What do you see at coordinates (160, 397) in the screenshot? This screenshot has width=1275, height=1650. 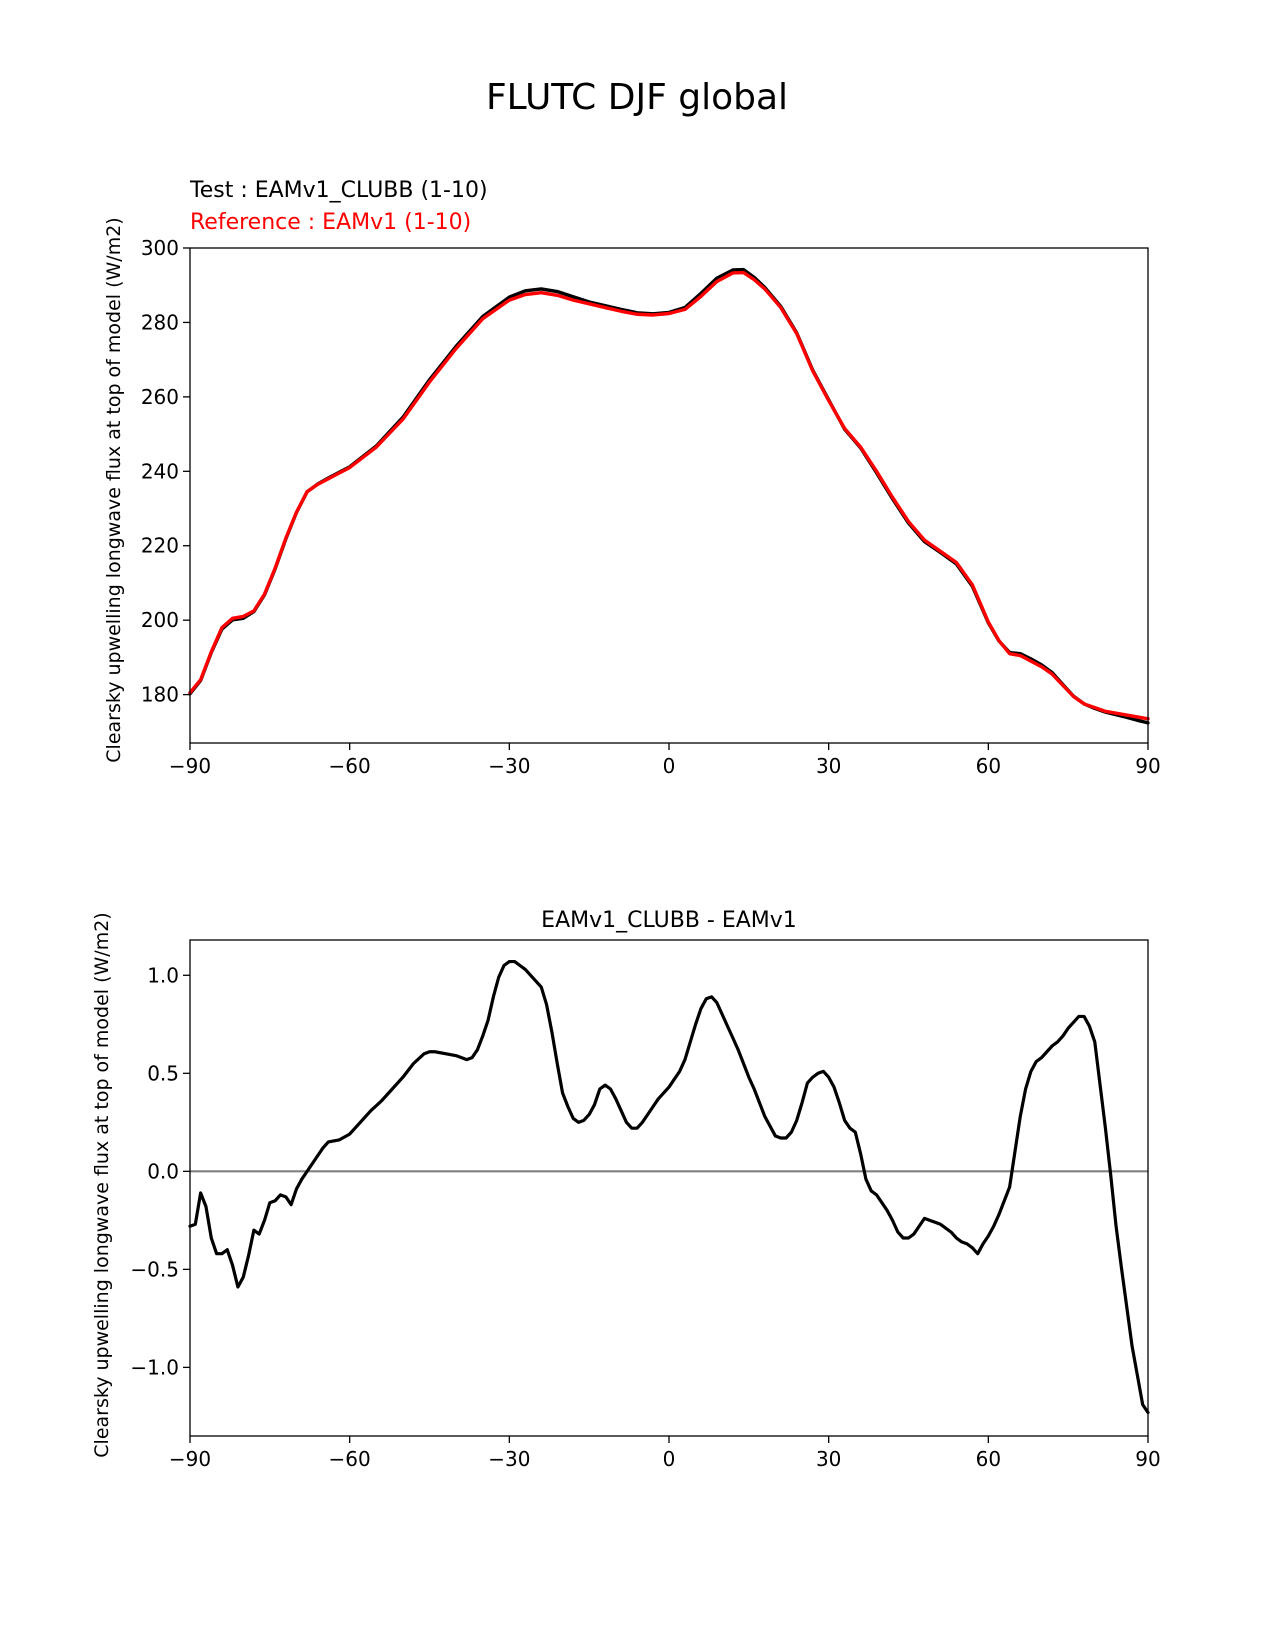 I see `top-ytick-label: 260` at bounding box center [160, 397].